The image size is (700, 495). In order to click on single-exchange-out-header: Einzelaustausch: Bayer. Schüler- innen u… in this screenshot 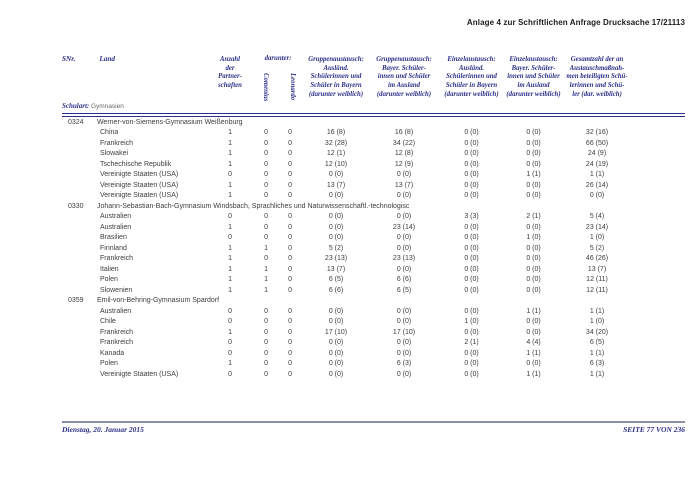, I will do `click(534, 86)`.